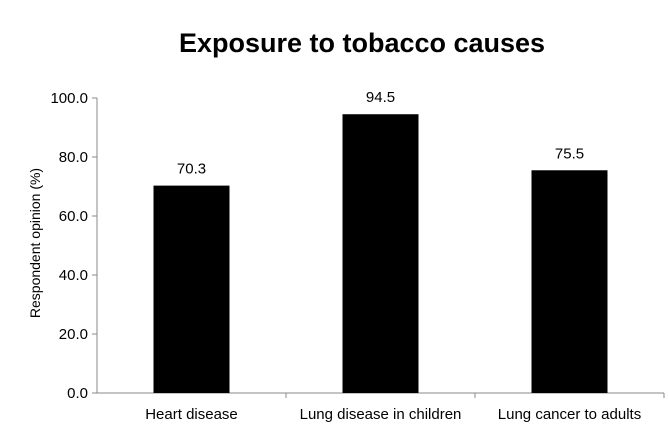 The height and width of the screenshot is (430, 668). What do you see at coordinates (381, 414) in the screenshot?
I see `x-tick-label: Lung disease in children` at bounding box center [381, 414].